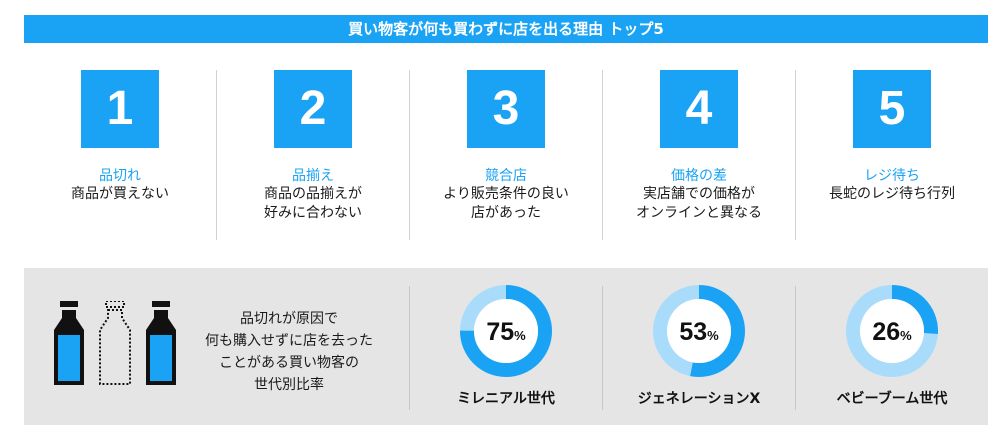 The image size is (1000, 433). I want to click on reason-description-line-1: 商品が買えない, so click(120, 194).